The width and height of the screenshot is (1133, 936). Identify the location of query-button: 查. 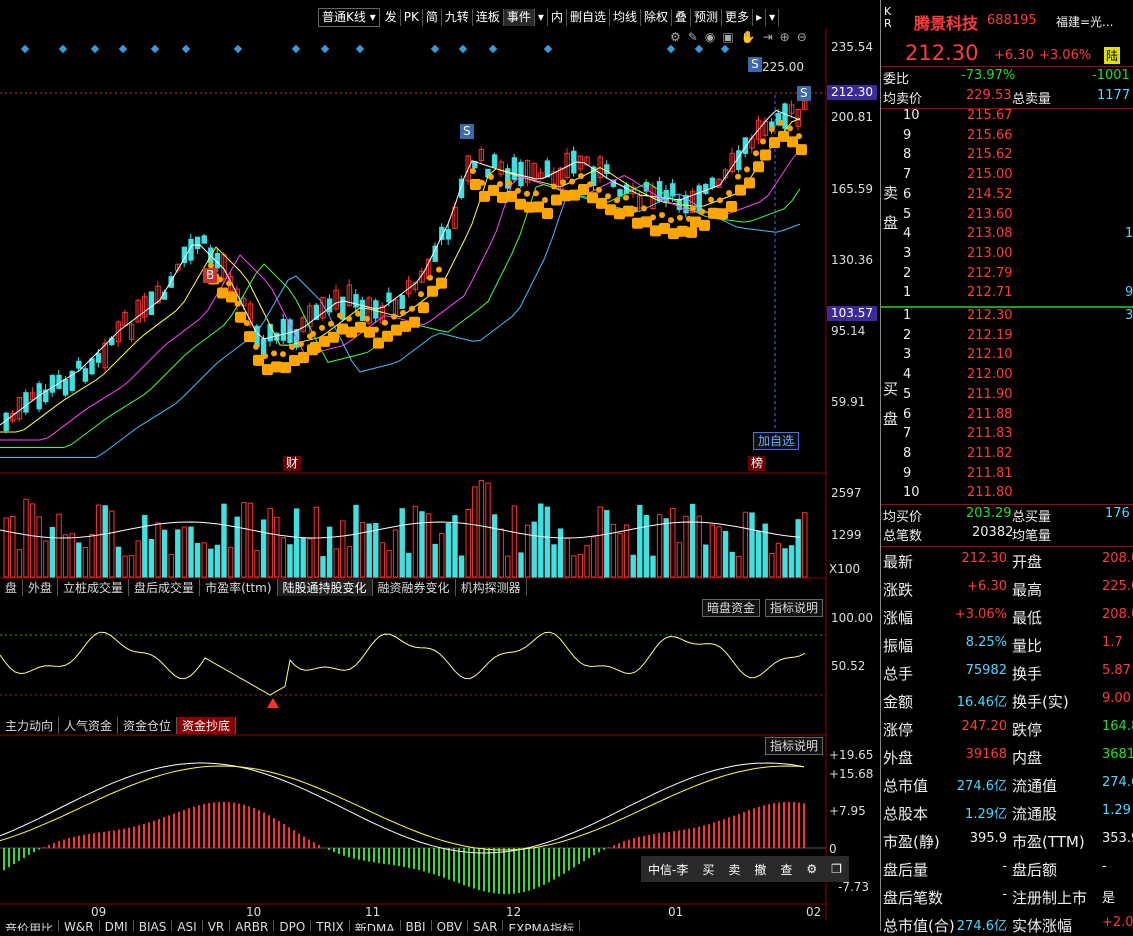
(786, 869).